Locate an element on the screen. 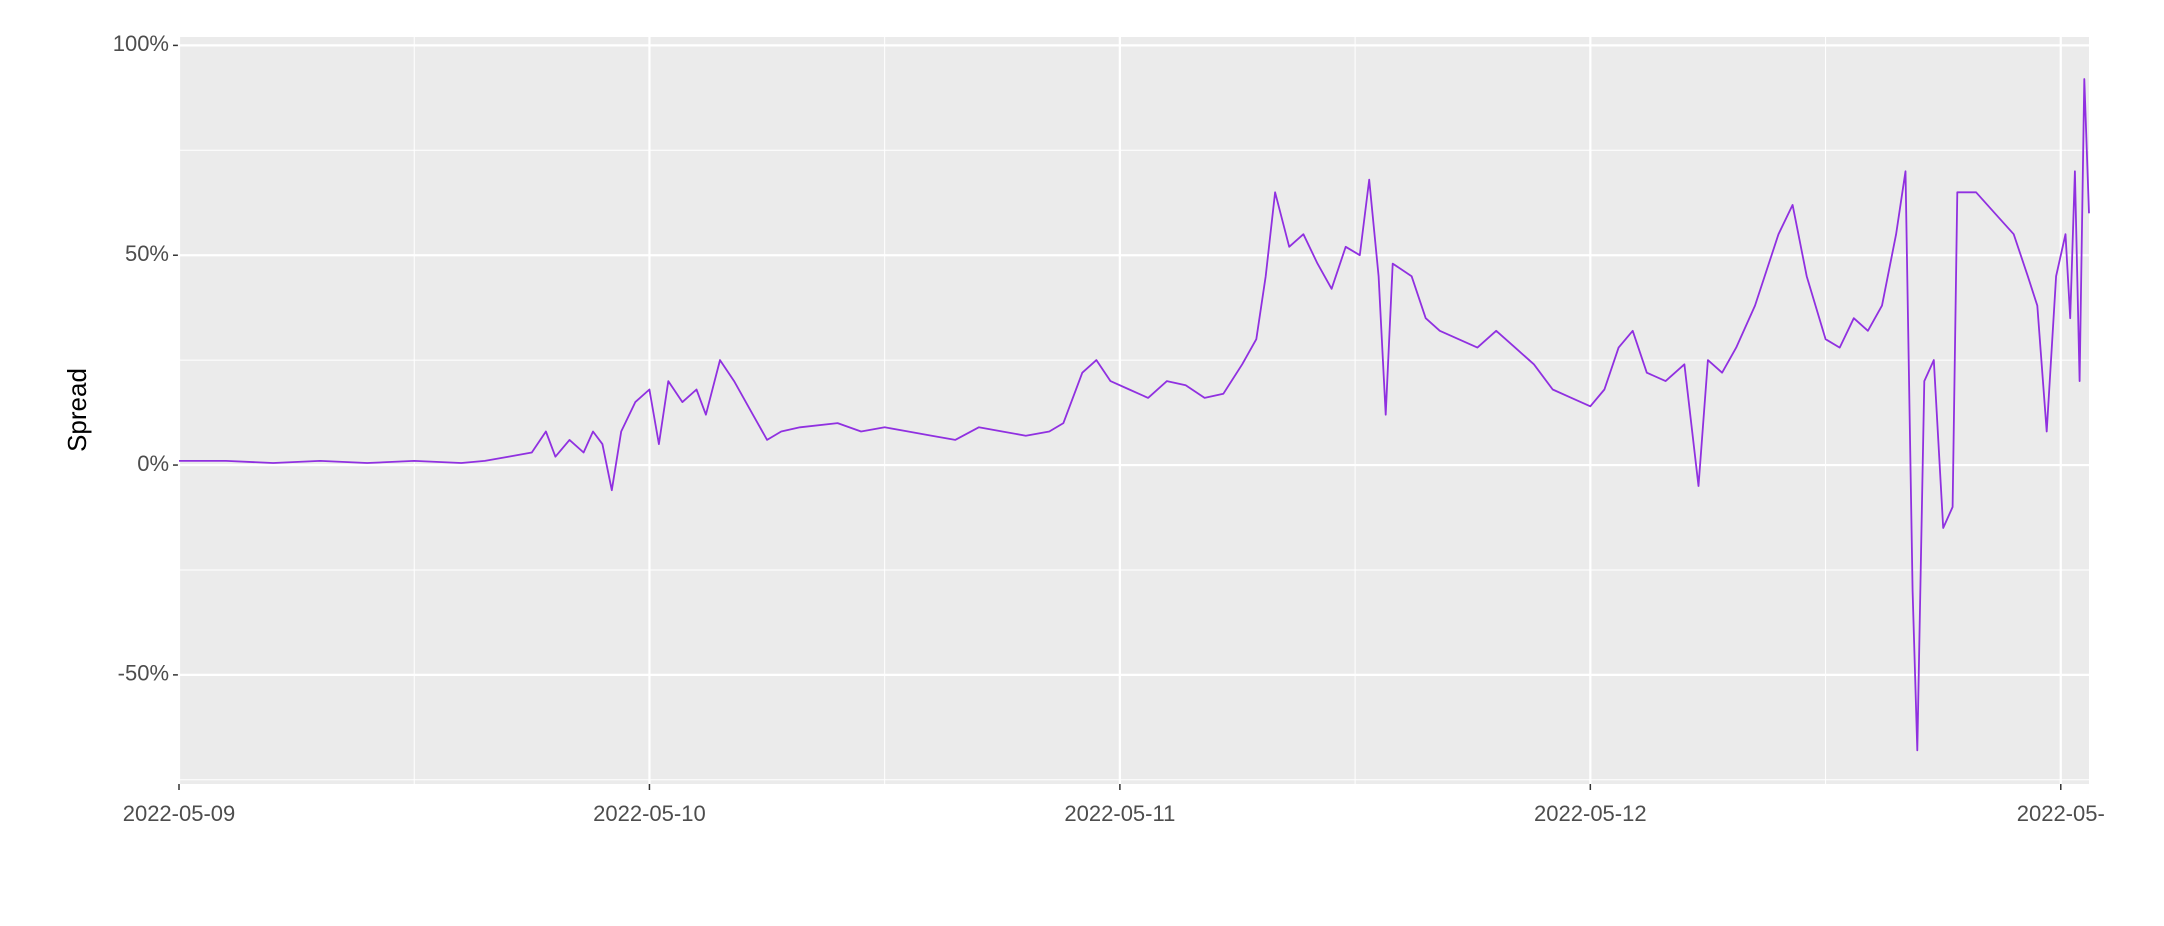  y-tick-label: 100% is located at coordinates (141, 43).